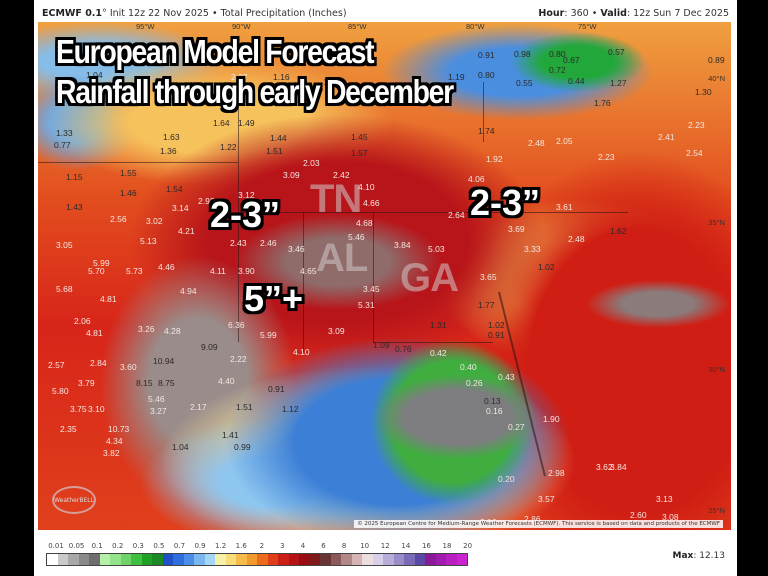  What do you see at coordinates (278, 138) in the screenshot?
I see `precip-value: 1.44` at bounding box center [278, 138].